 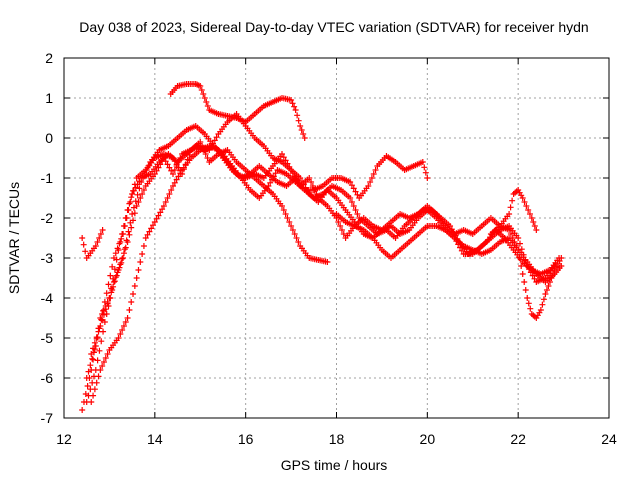 What do you see at coordinates (49, 58) in the screenshot?
I see `y-tick-label: 2` at bounding box center [49, 58].